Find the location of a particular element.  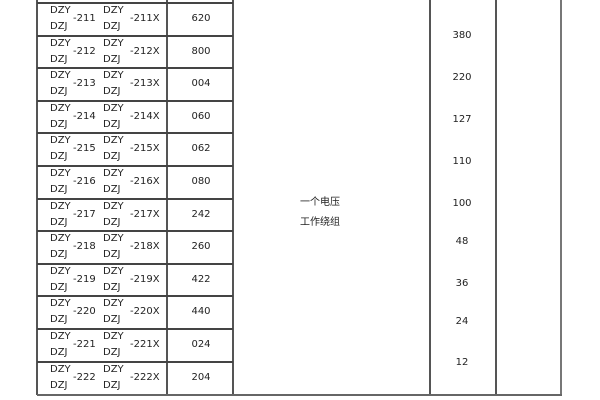

voltage-value: 100 is located at coordinates (462, 203).